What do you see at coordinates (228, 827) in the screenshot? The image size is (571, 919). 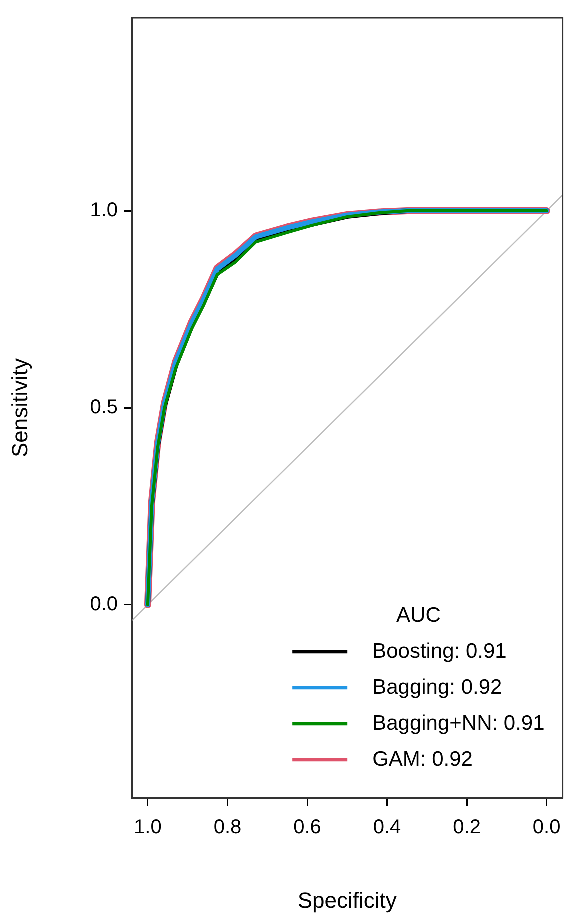 I see `x-tick-label: 0.8` at bounding box center [228, 827].